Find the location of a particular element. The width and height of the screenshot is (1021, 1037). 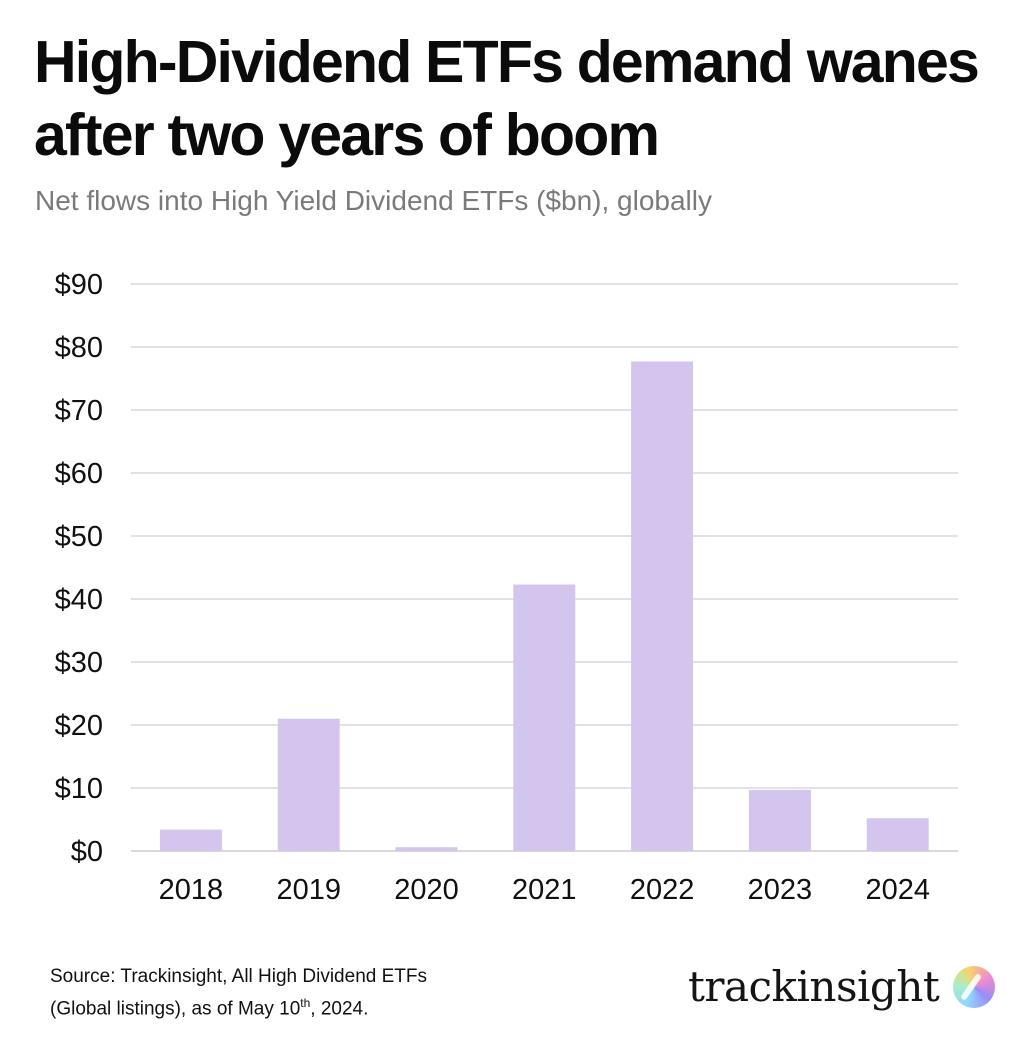

y-tick-label: $80 is located at coordinates (79, 348).